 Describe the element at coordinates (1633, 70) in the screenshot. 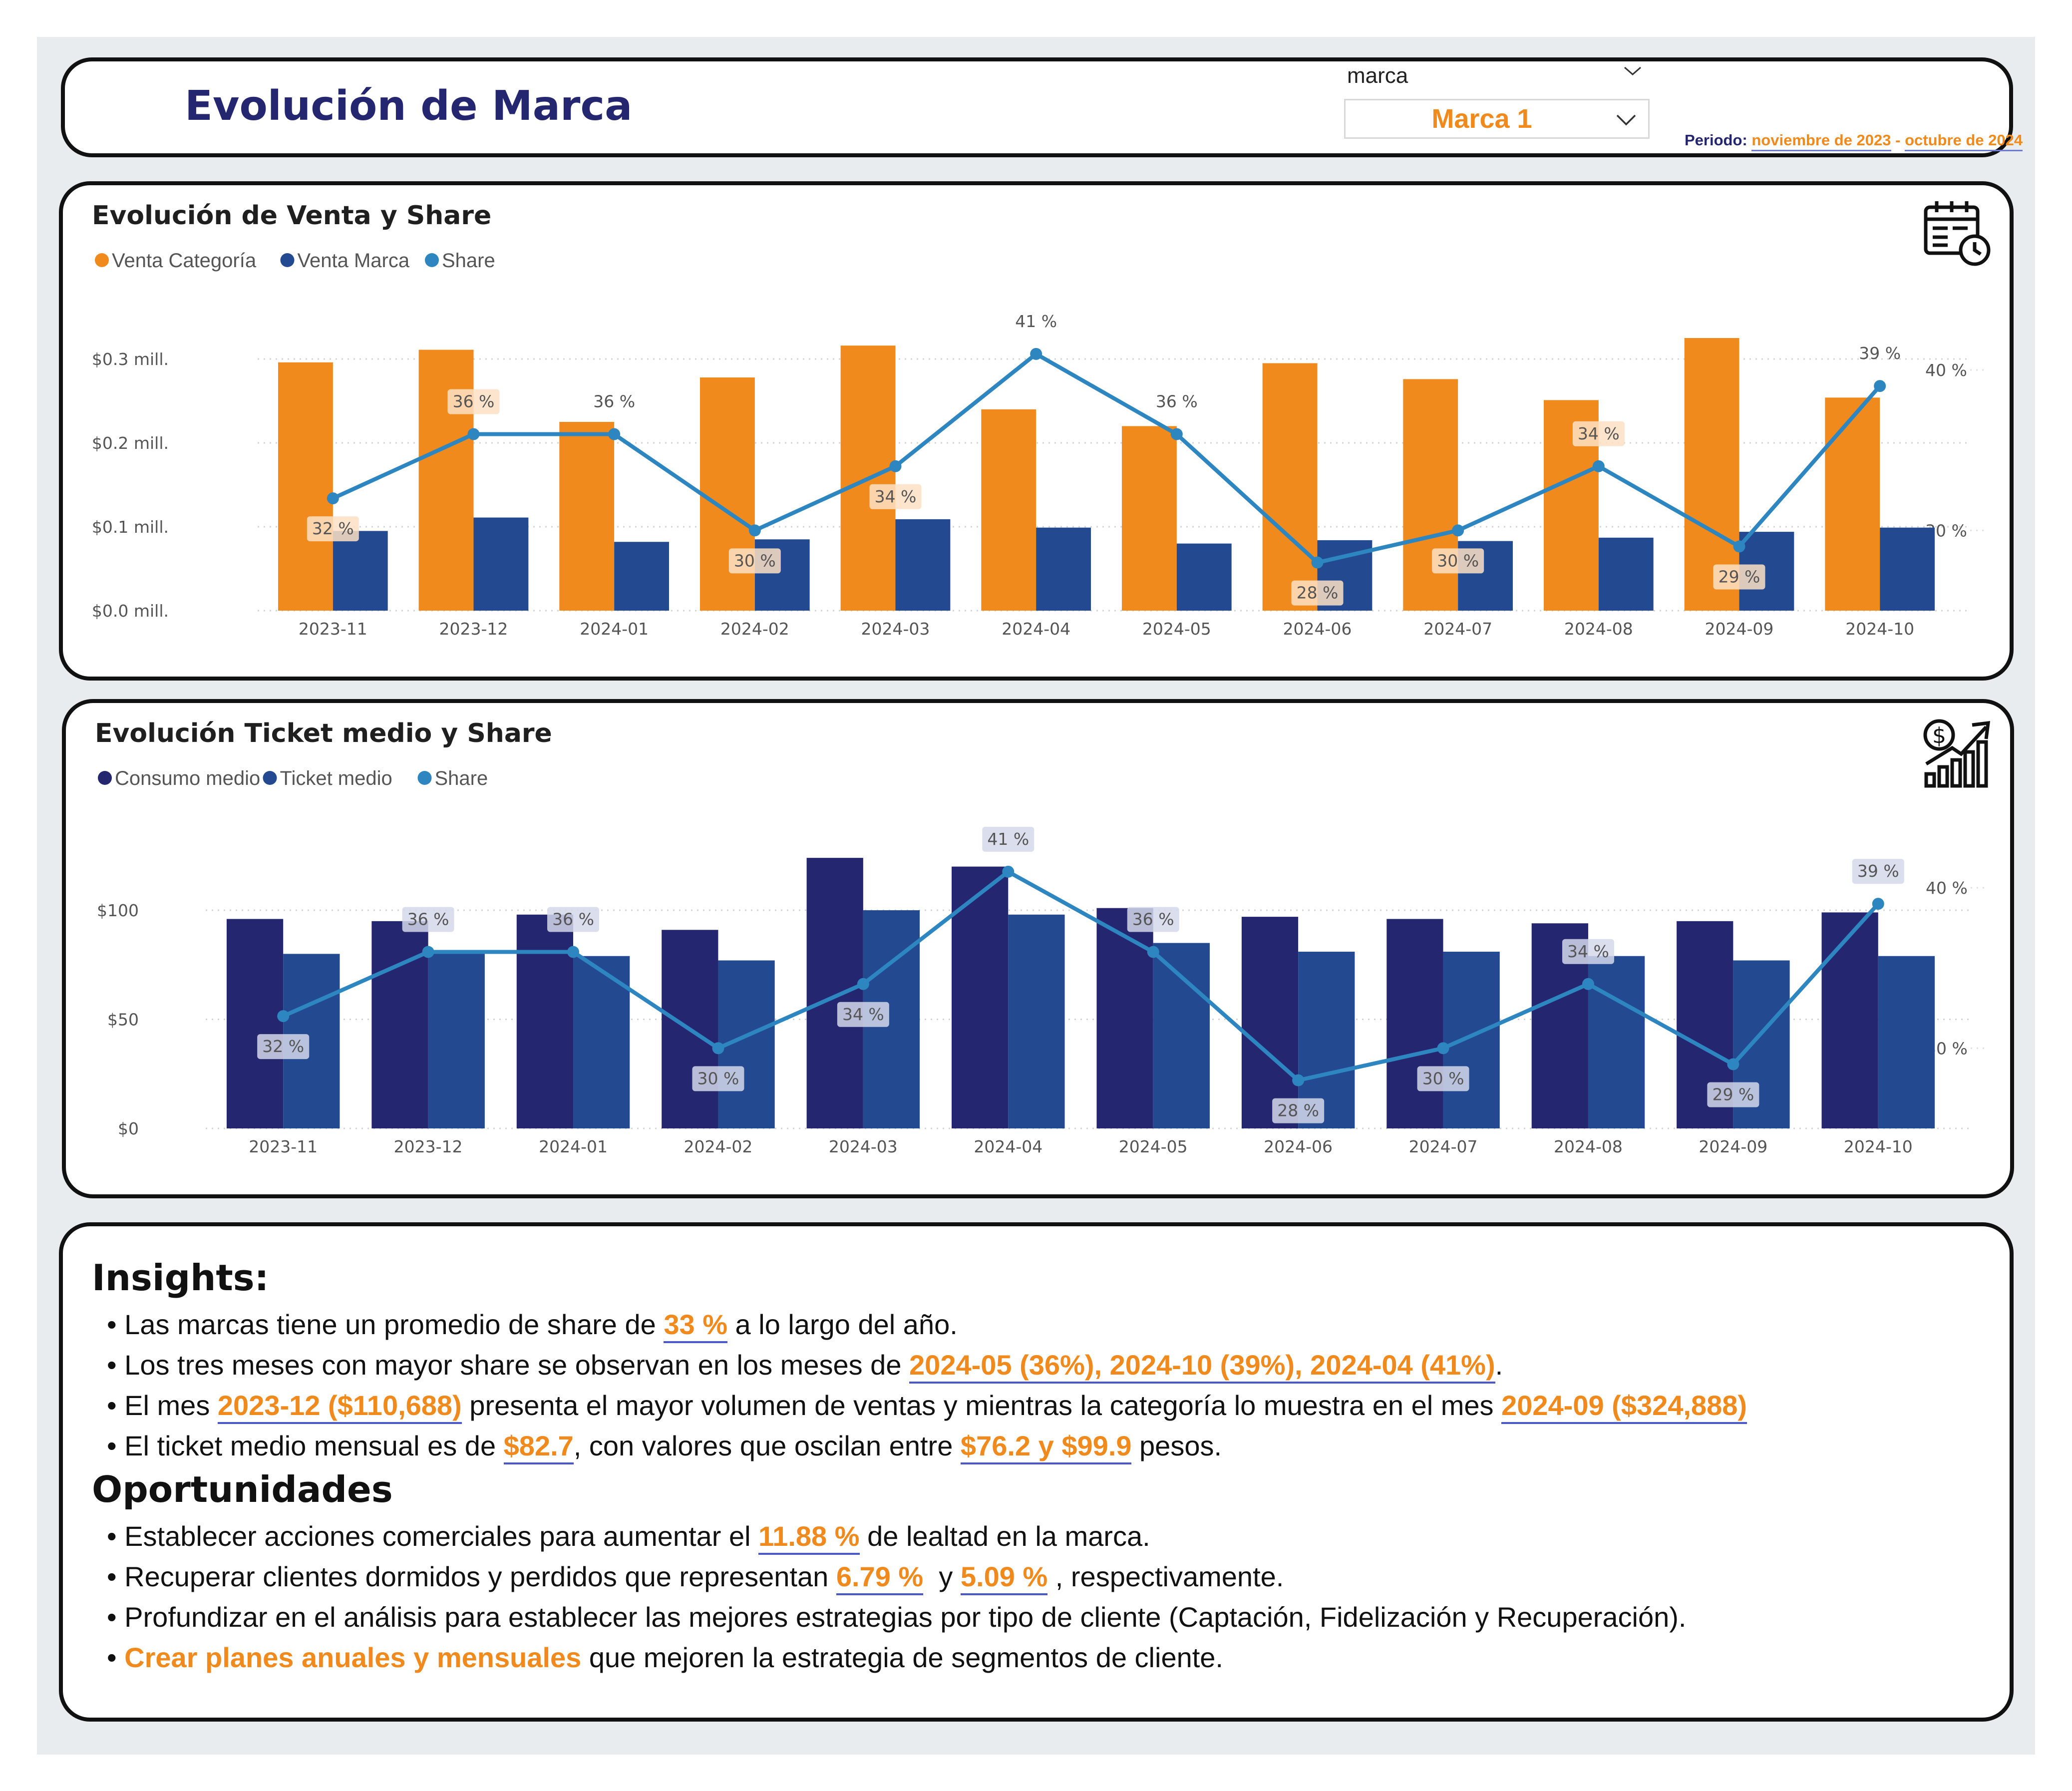

I see `slicer-collapse-icon` at that location.